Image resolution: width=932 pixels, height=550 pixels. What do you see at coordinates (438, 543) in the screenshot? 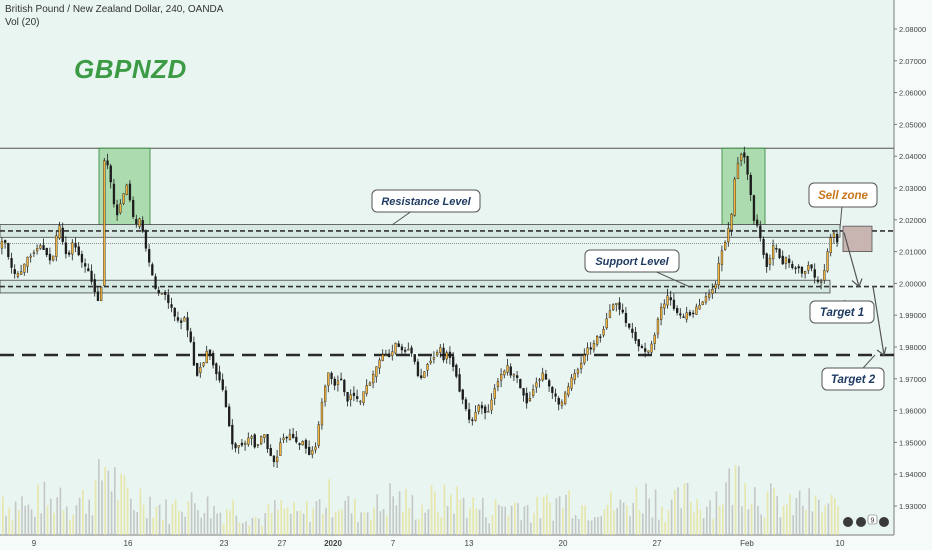
I see `x-axis-ticks: 9 16 23 27 2020 7 13 20 27 Feb 10` at bounding box center [438, 543].